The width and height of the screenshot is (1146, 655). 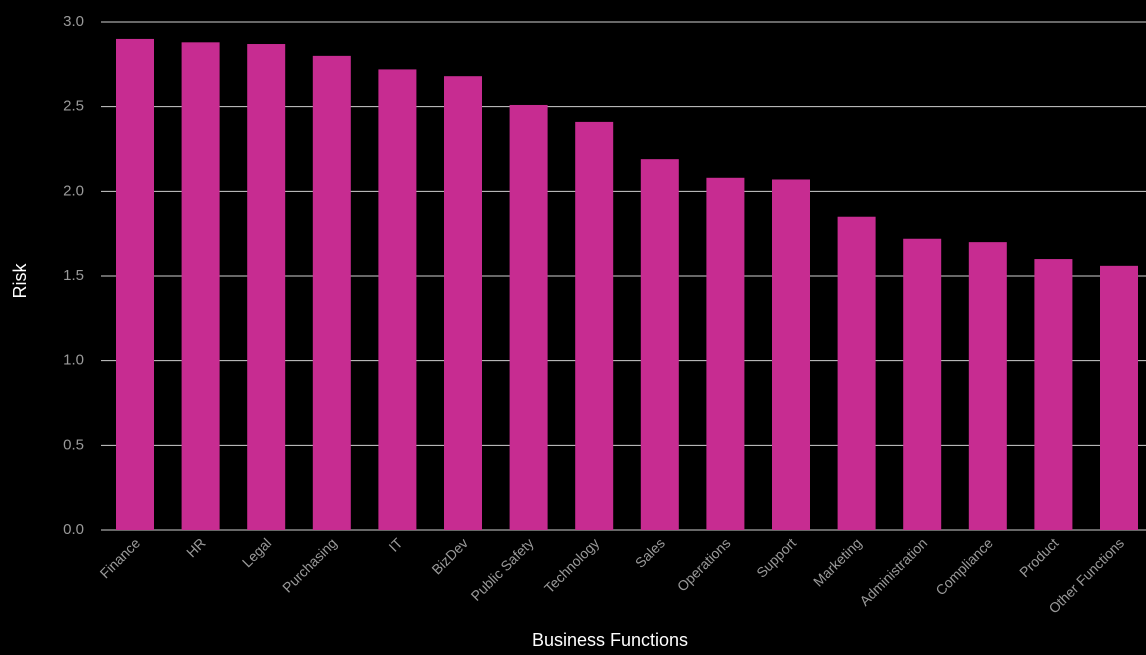 I want to click on bar-other-functions, so click(x=1119, y=397).